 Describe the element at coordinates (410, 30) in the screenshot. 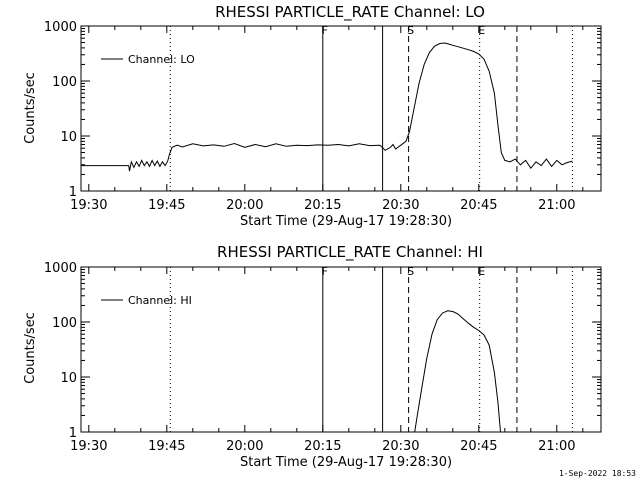

I see `lo-marker-label: S` at that location.